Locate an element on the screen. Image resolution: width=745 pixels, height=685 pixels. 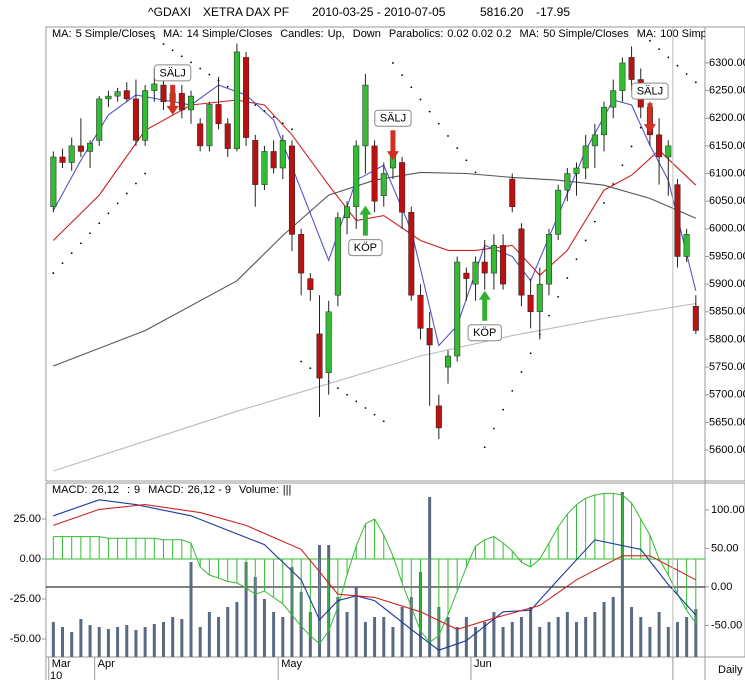
last-price: 5816.20 is located at coordinates (502, 12).